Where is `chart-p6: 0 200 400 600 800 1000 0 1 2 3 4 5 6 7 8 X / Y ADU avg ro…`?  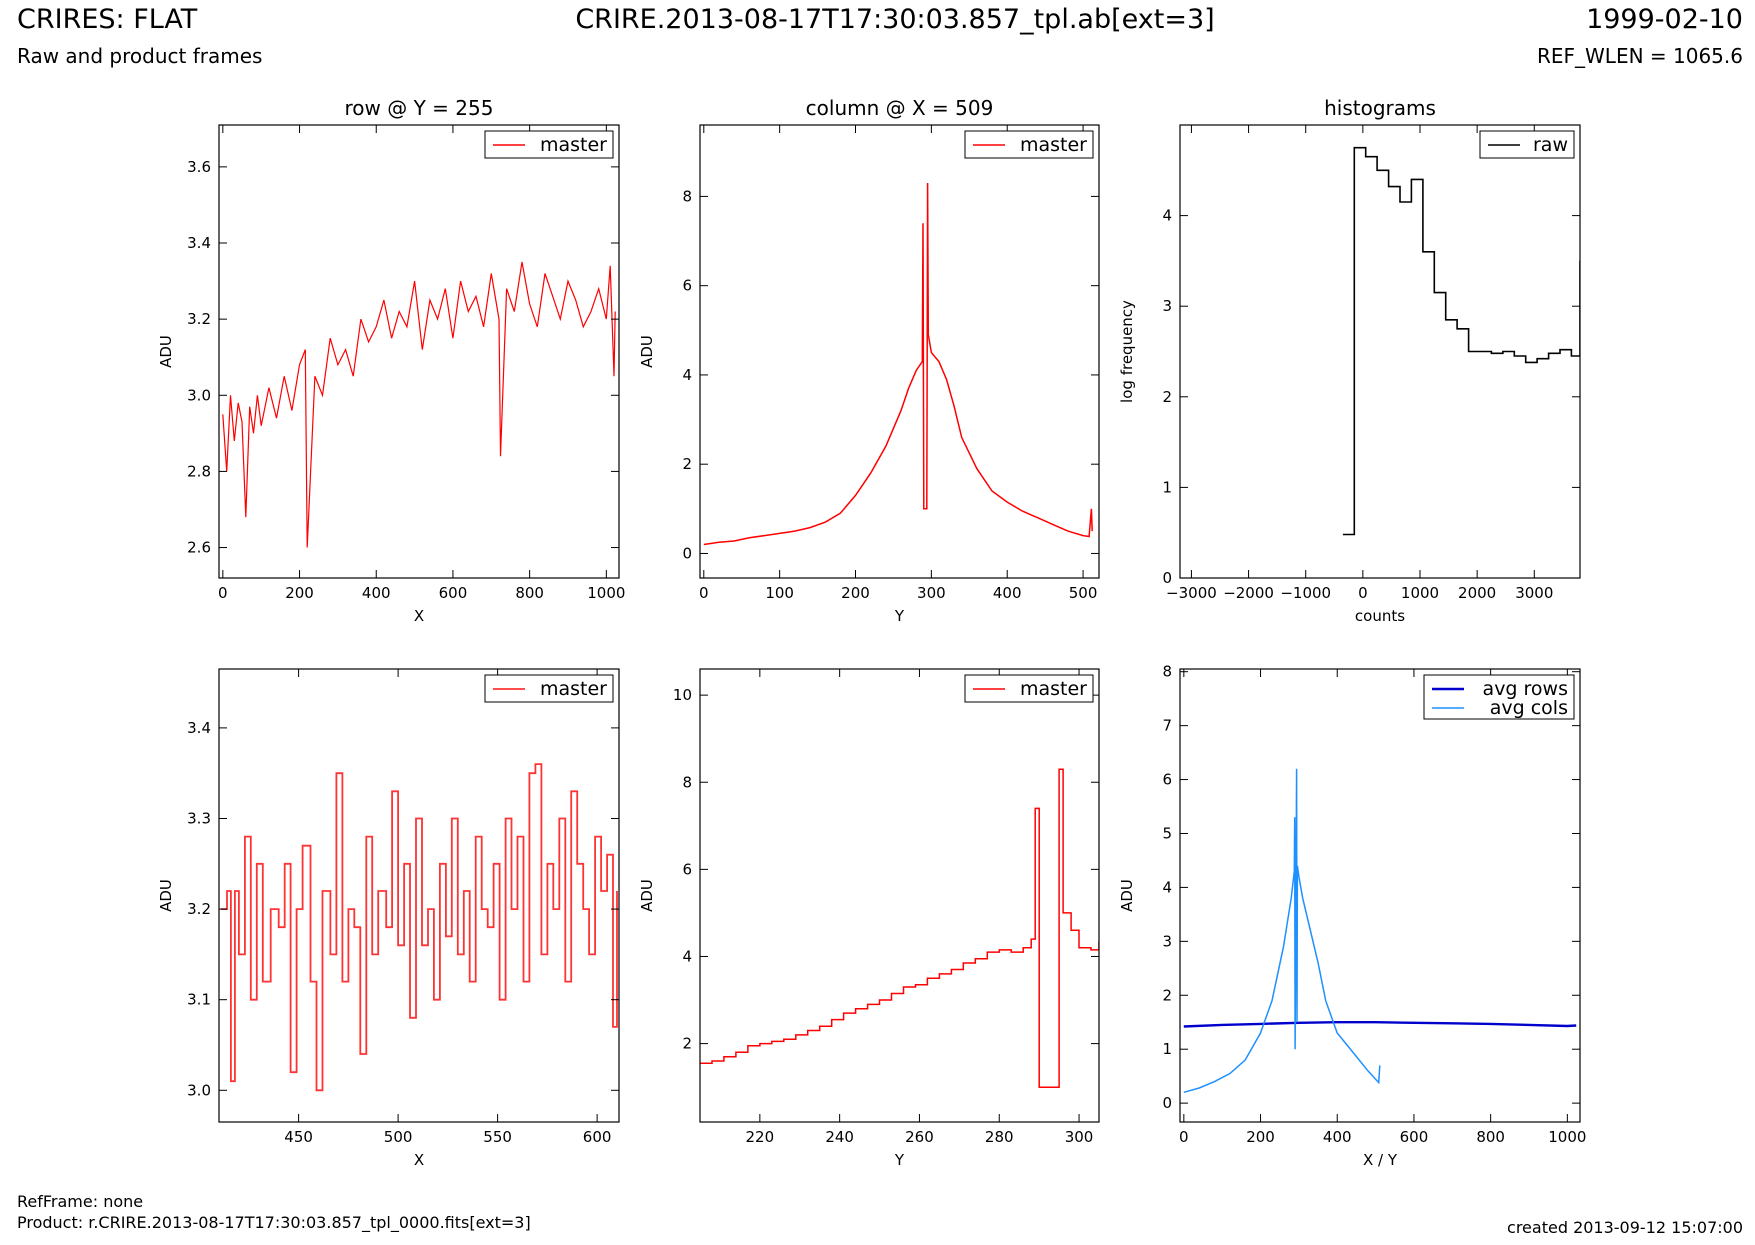
chart-p6: 0 200 400 600 800 1000 0 1 2 3 4 5 6 7 8 X / Y ADU avg ro… is located at coordinates (1352, 916).